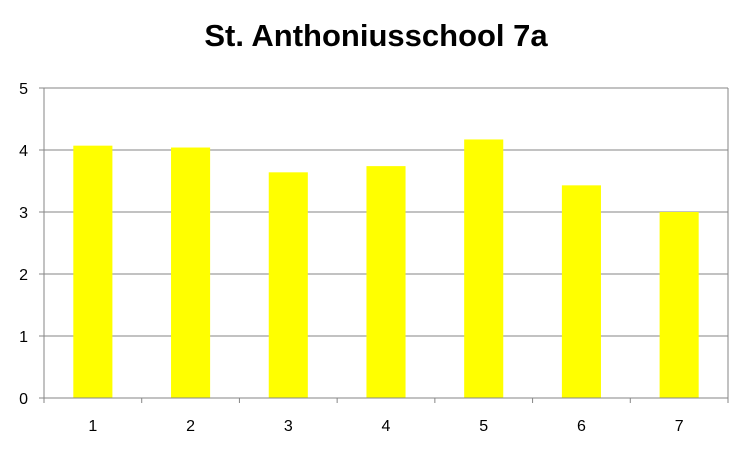 Image resolution: width=752 pixels, height=452 pixels. I want to click on y-tick-label: 5, so click(23, 89).